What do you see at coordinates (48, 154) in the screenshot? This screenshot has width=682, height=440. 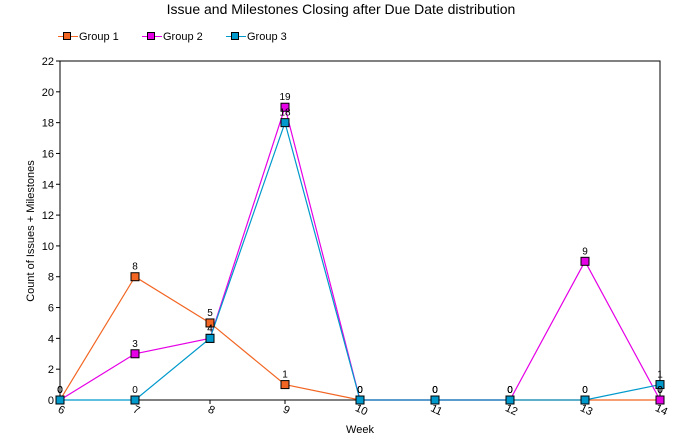 I see `y-tick-label: 16` at bounding box center [48, 154].